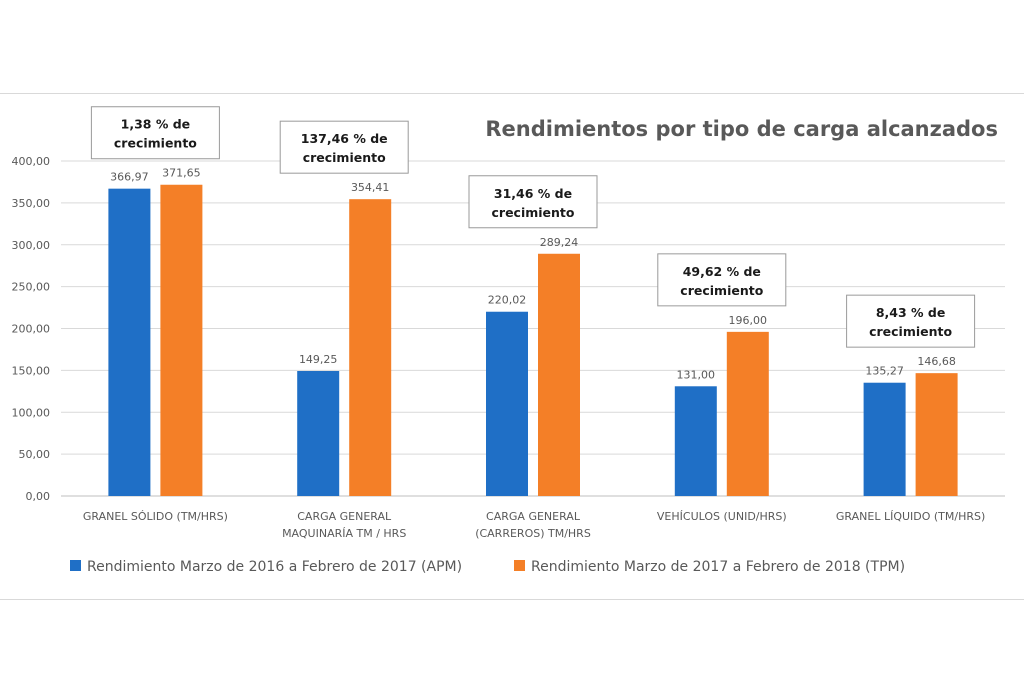  I want to click on y-tick-label: 50,00, so click(35, 454).